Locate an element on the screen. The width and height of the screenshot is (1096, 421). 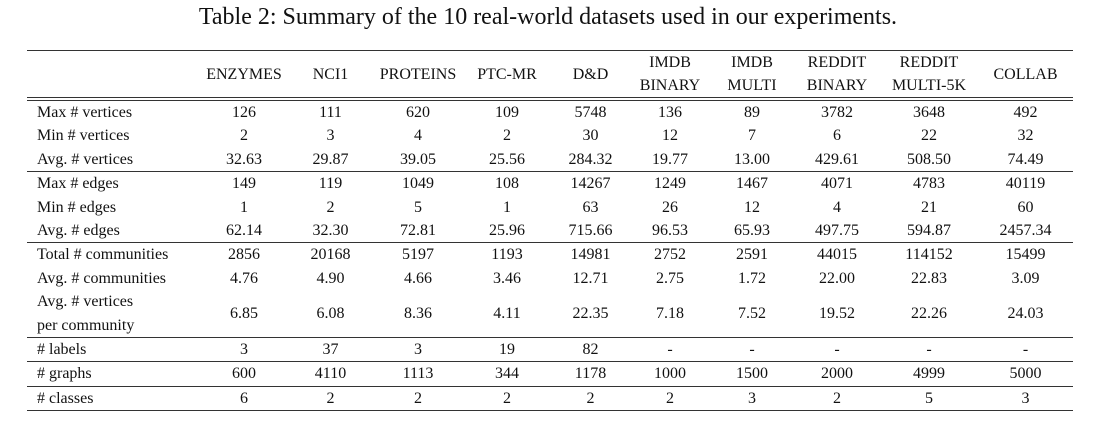
table-cell: 111 is located at coordinates (330, 112).